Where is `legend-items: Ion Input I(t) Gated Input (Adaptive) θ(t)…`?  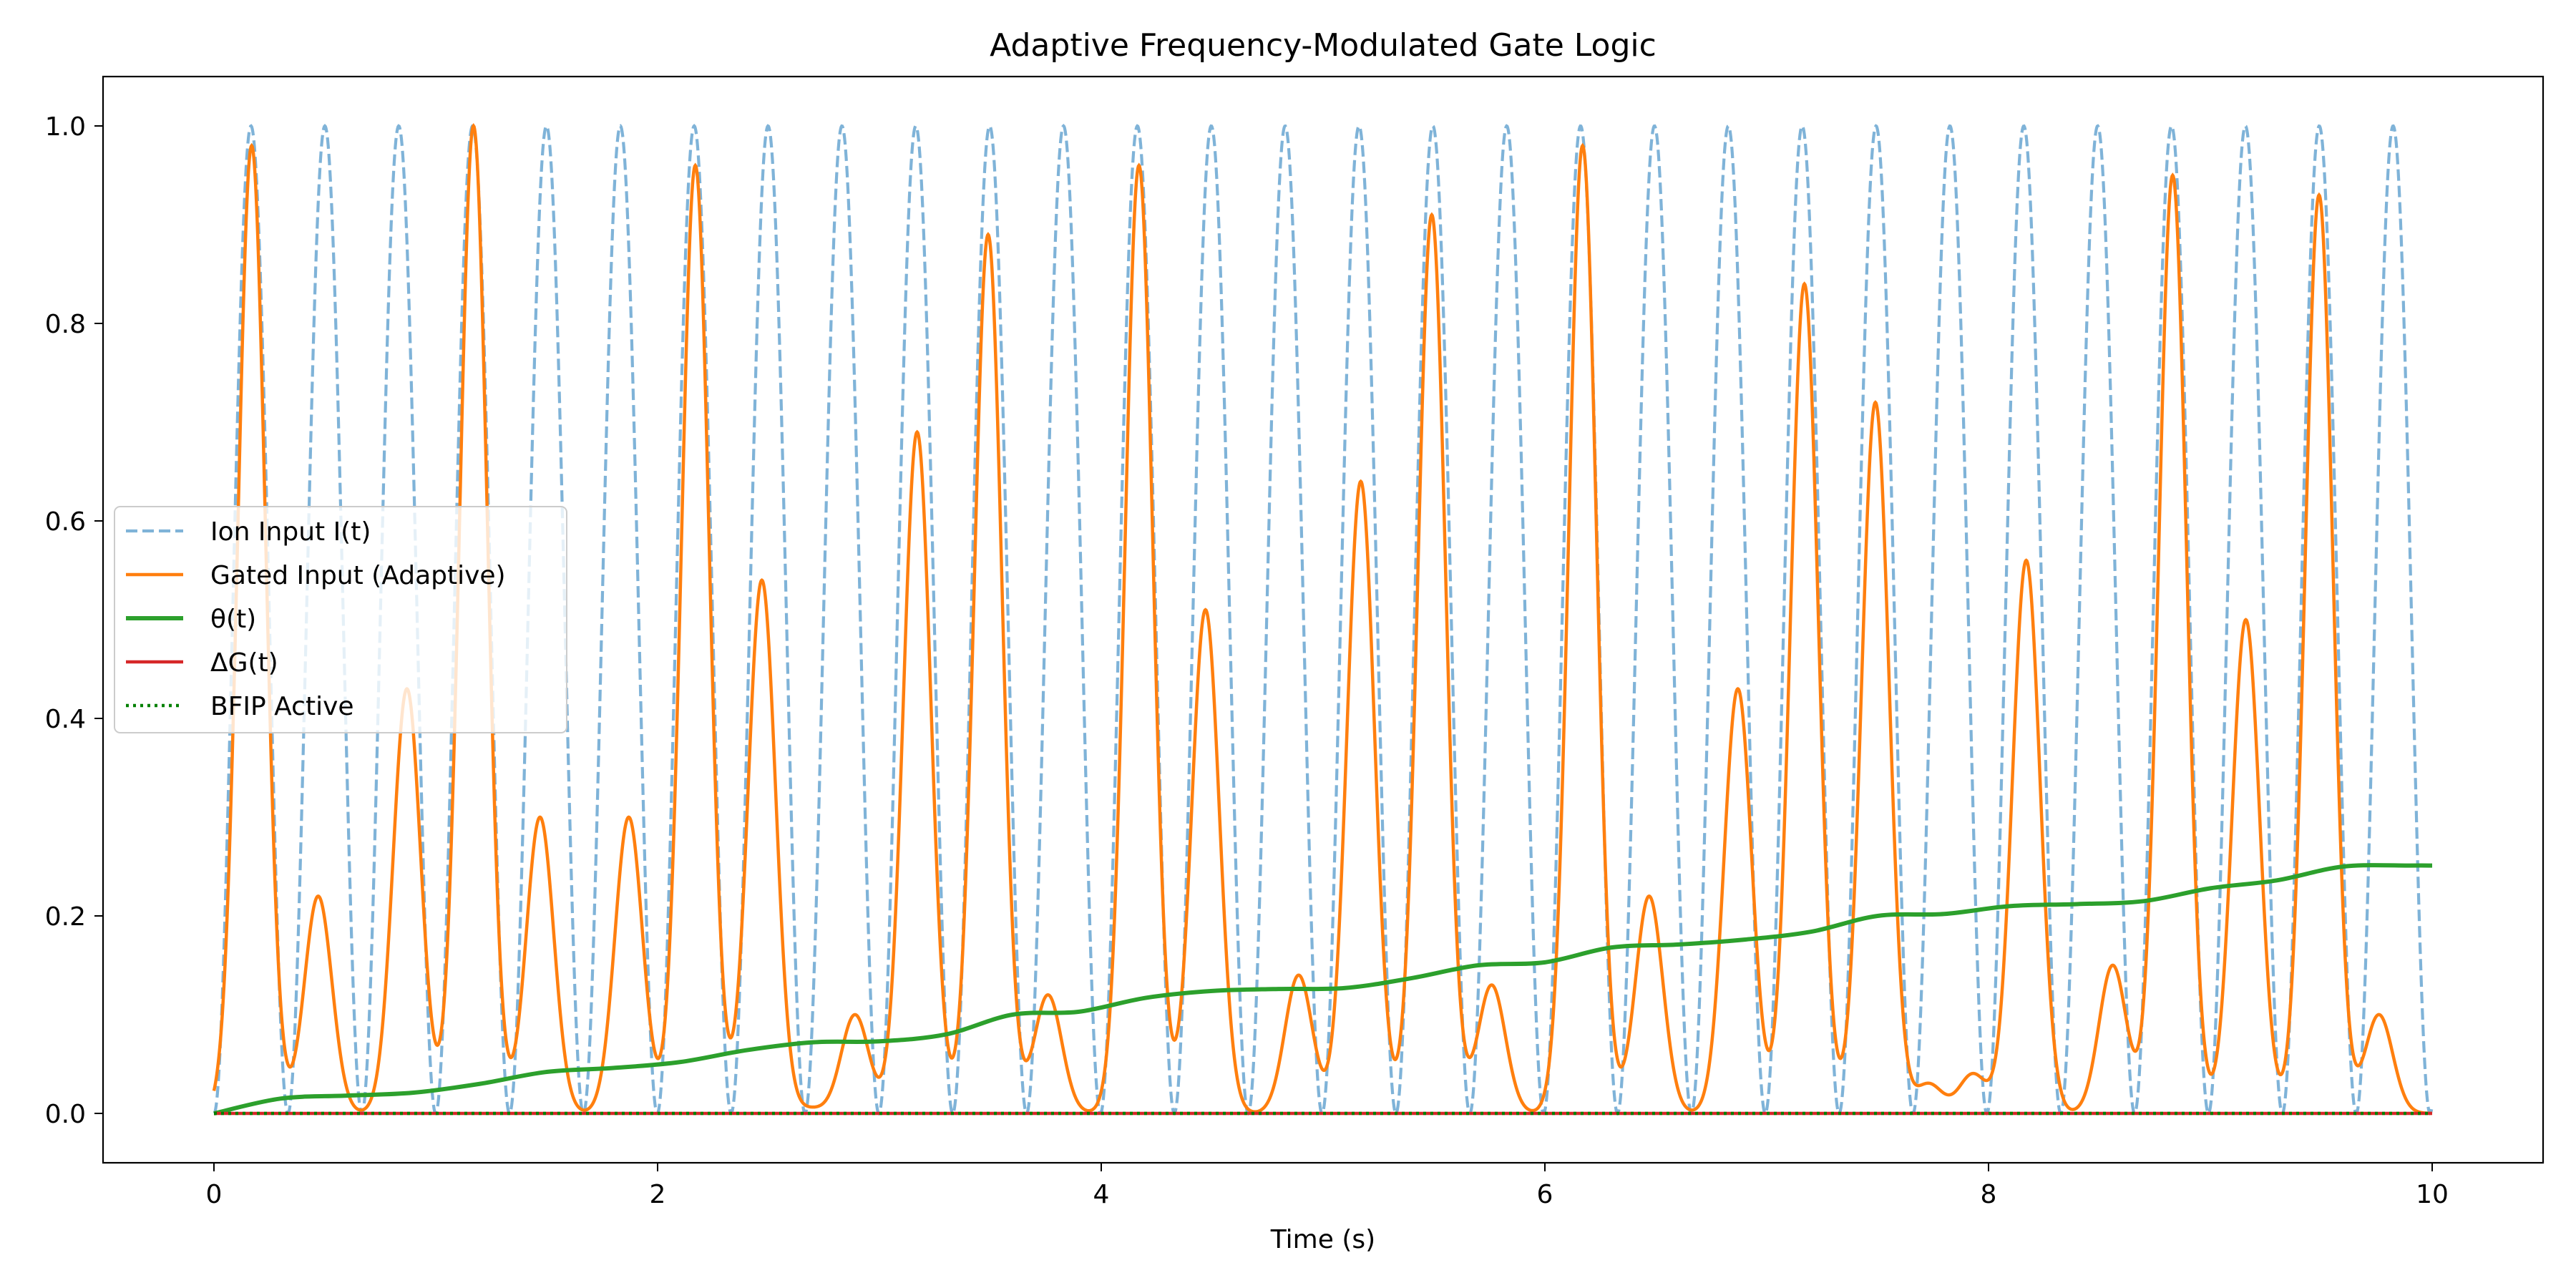
legend-items: Ion Input I(t) Gated Input (Adaptive) θ(t)… is located at coordinates (316, 619).